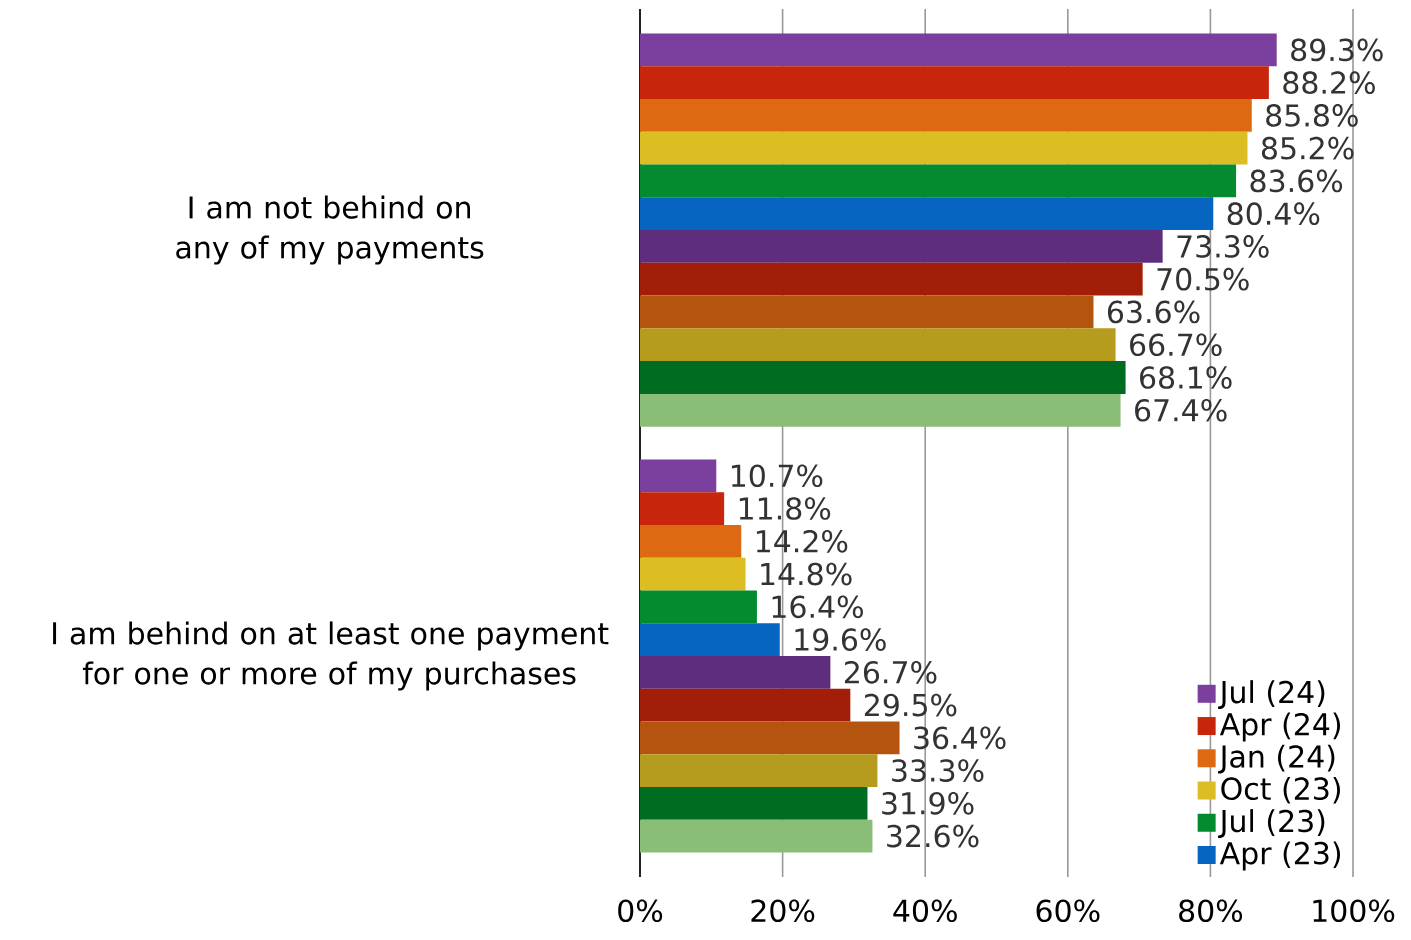 The width and height of the screenshot is (1411, 940). What do you see at coordinates (928, 803) in the screenshot?
I see `data-label: 31.9%` at bounding box center [928, 803].